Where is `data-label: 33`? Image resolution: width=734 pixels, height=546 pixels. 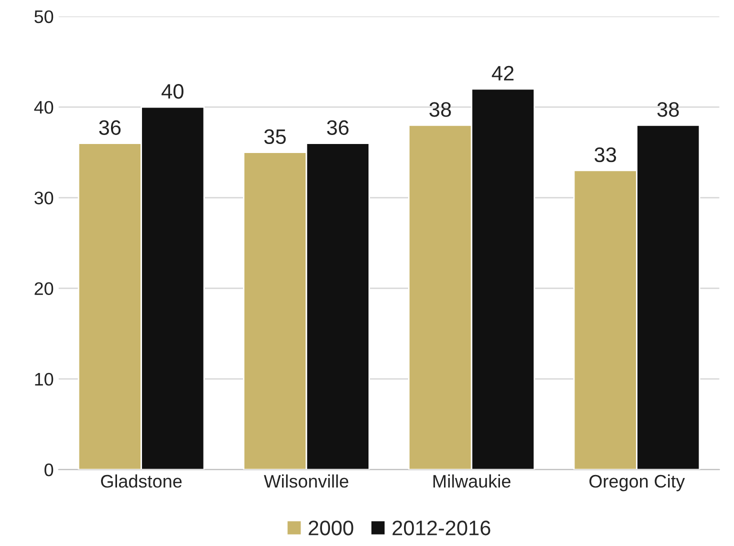 data-label: 33 is located at coordinates (605, 154).